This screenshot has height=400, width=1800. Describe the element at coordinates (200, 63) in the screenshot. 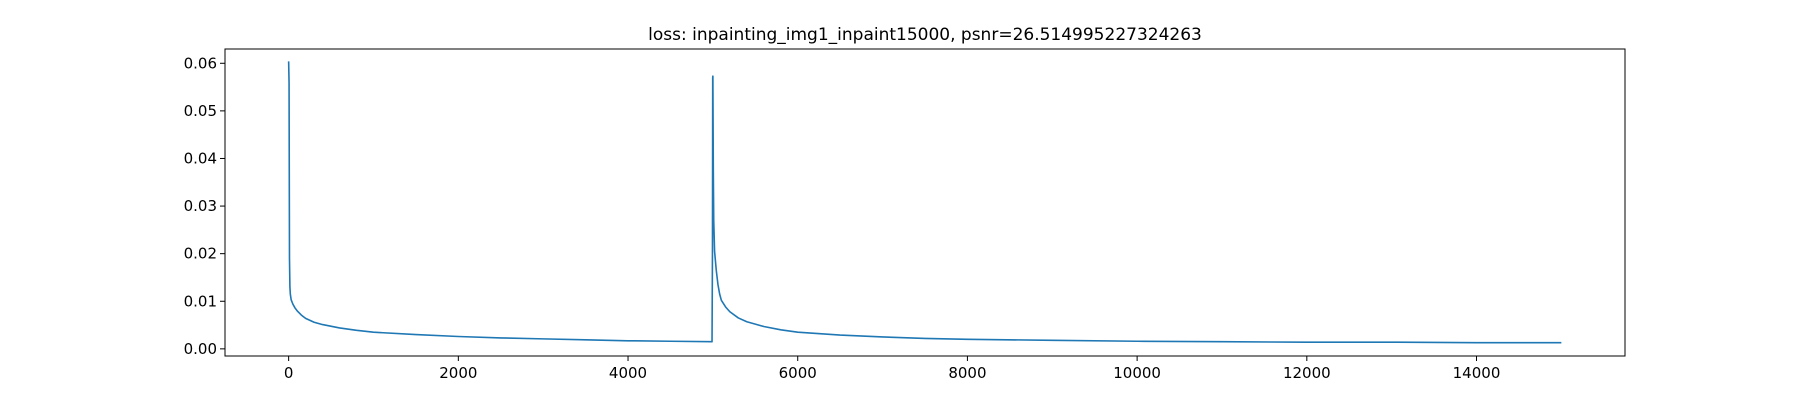

I see `y-tick-label: 0.06` at that location.